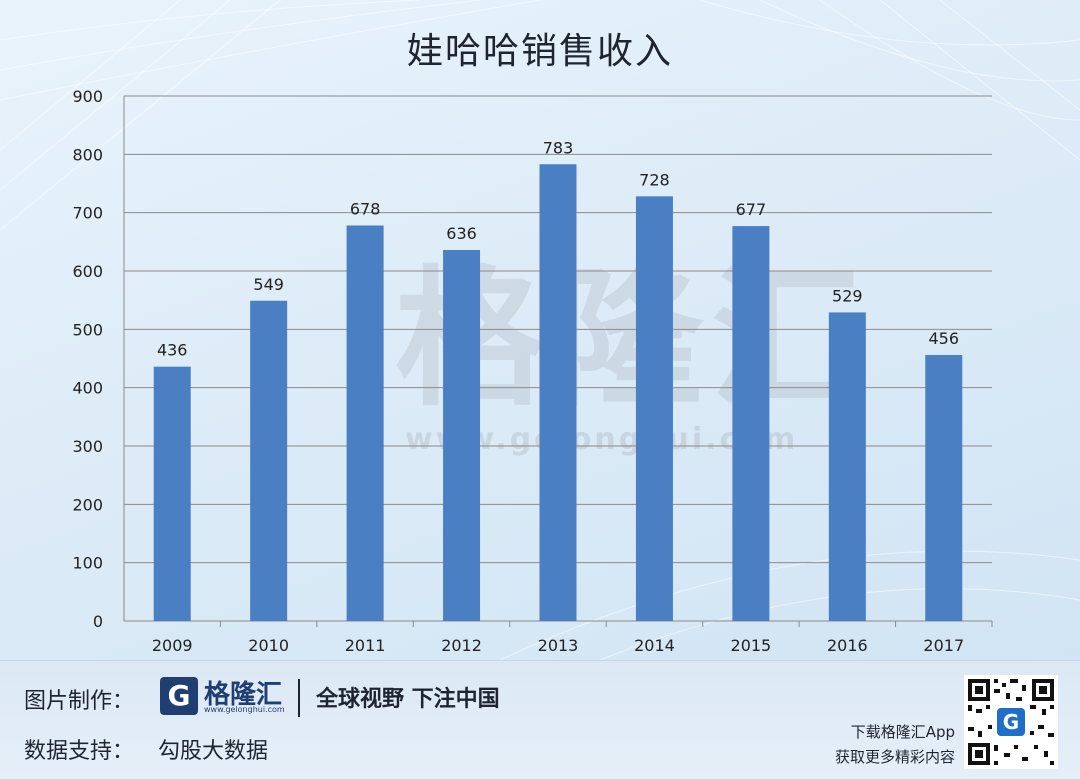 The height and width of the screenshot is (779, 1080). Describe the element at coordinates (87, 213) in the screenshot. I see `y-tick-label: 700` at that location.